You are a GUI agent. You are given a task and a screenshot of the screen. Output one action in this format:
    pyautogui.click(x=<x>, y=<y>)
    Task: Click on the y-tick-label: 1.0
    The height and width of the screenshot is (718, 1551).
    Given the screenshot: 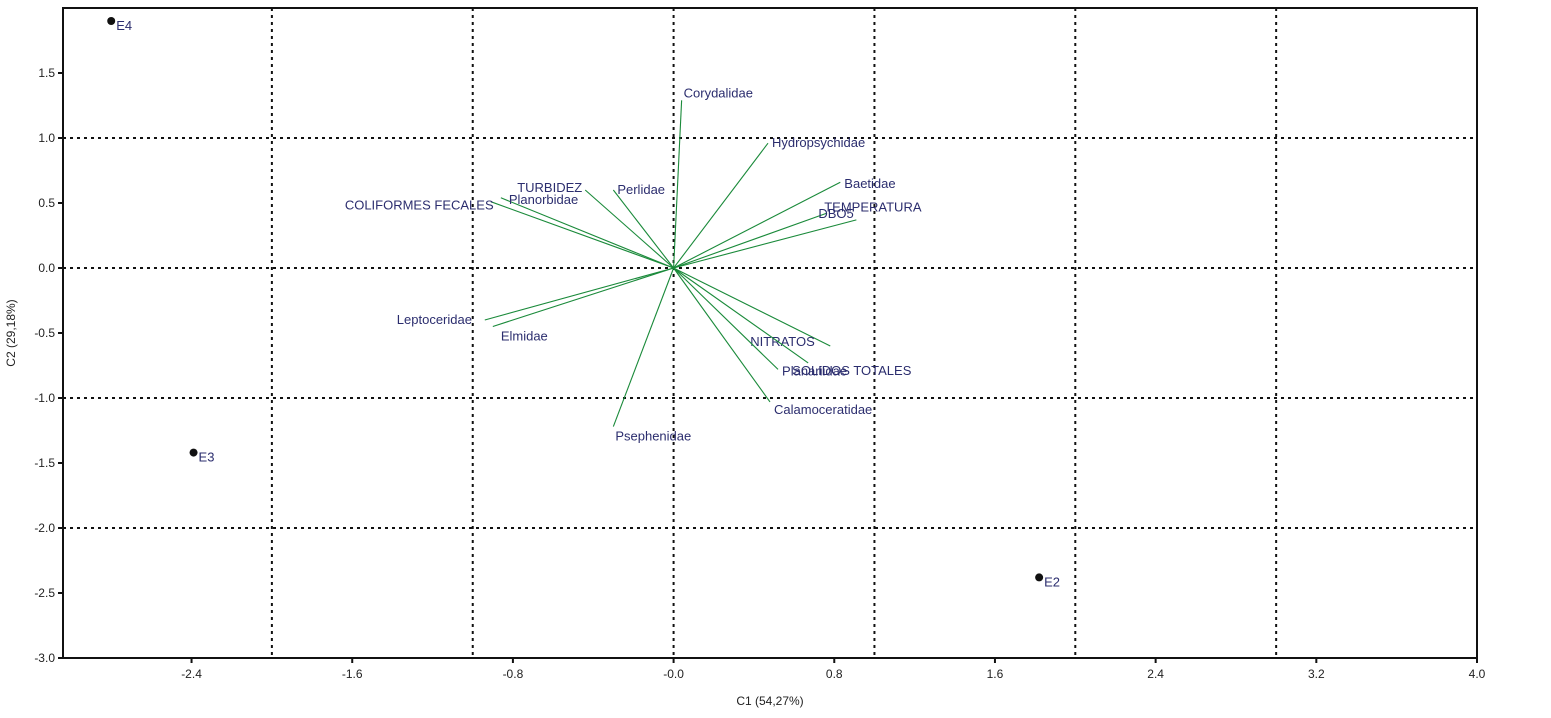 What is the action you would take?
    pyautogui.click(x=46, y=138)
    